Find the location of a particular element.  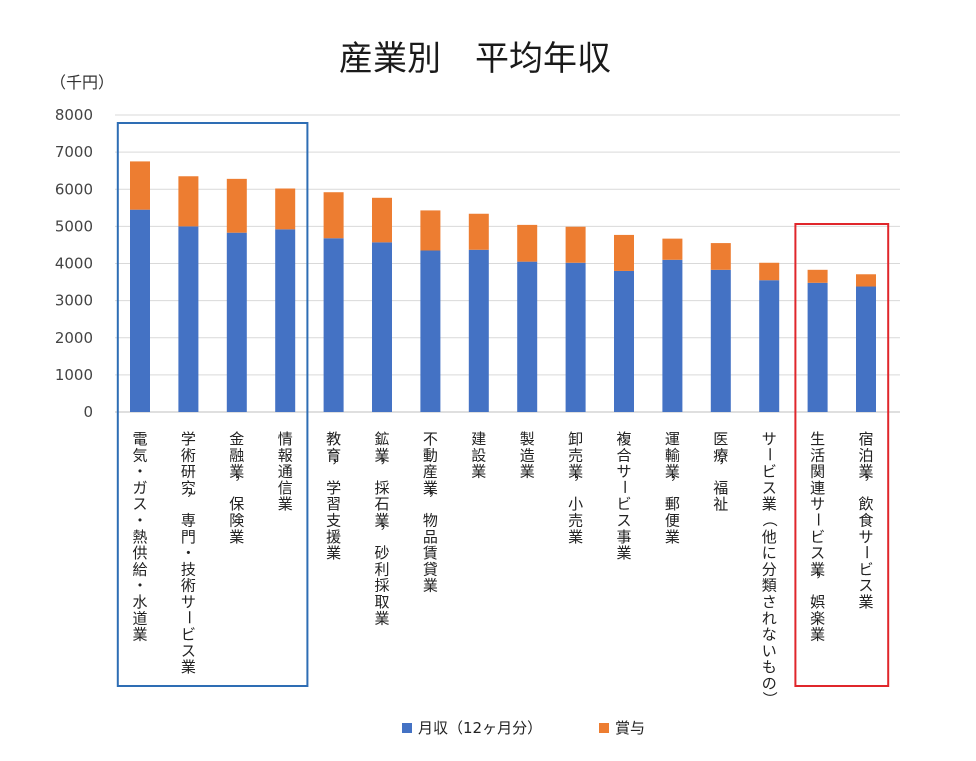

category-label: 製造業 is located at coordinates (527, 455).